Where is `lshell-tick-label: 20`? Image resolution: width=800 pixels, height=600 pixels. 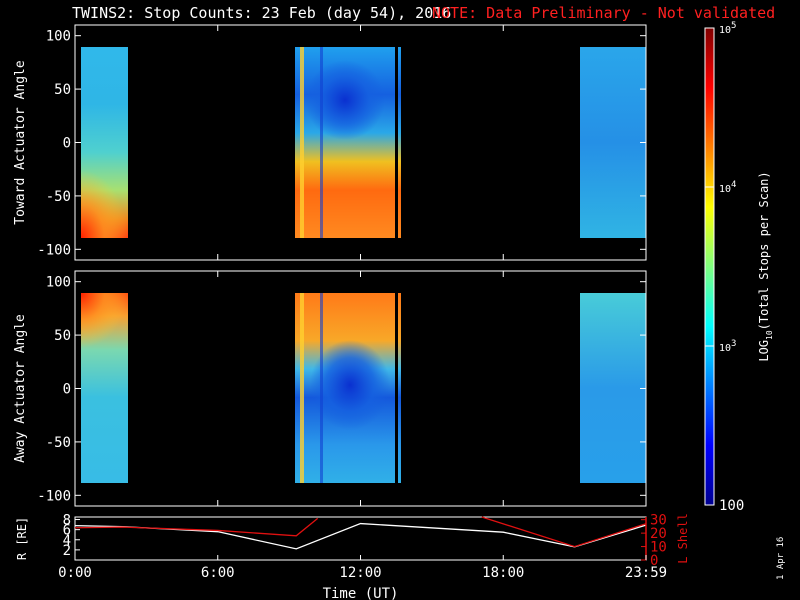
lshell-tick-label: 20 is located at coordinates (658, 534).